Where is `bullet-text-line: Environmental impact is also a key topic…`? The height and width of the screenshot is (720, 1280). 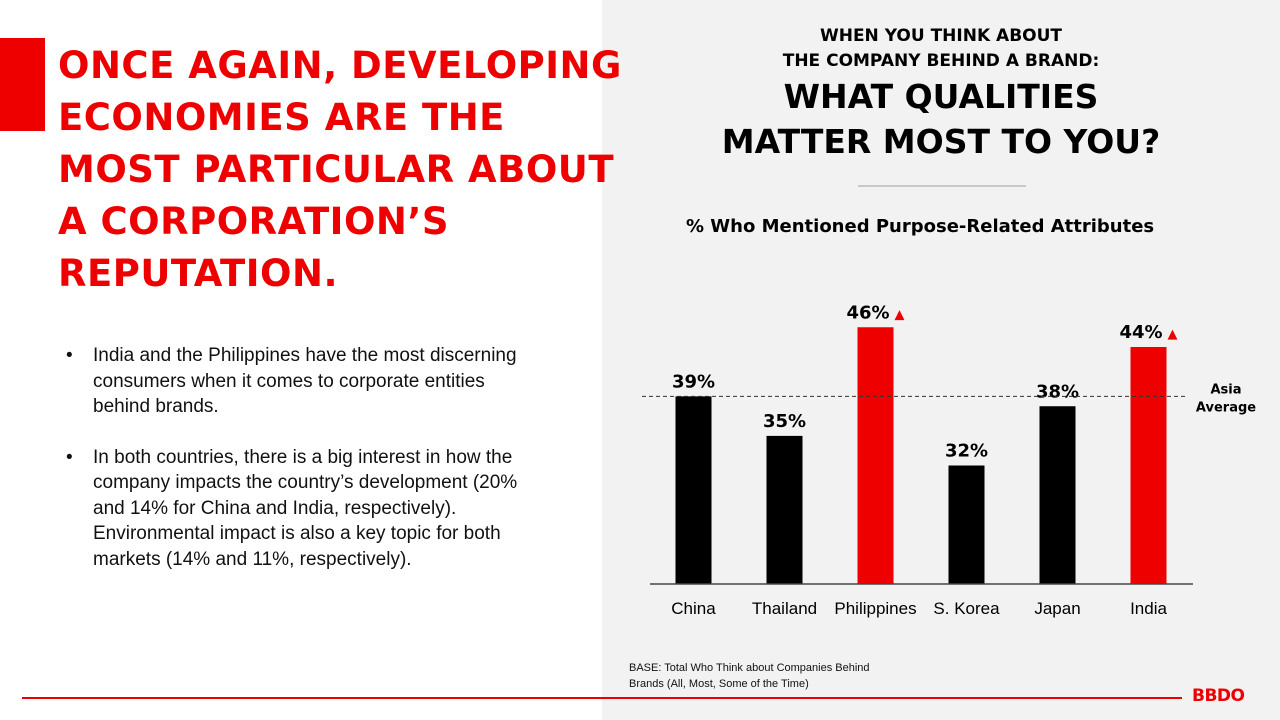 bullet-text-line: Environmental impact is also a key topic… is located at coordinates (297, 533).